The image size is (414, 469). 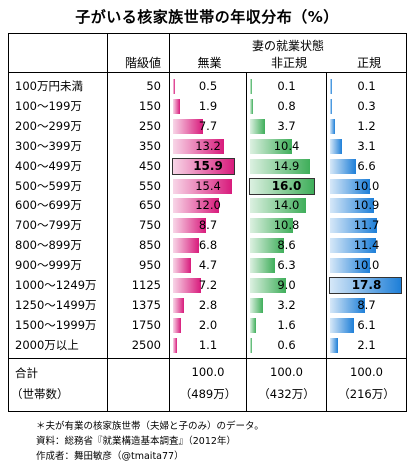 I want to click on value-label: 15.9, so click(x=208, y=165).